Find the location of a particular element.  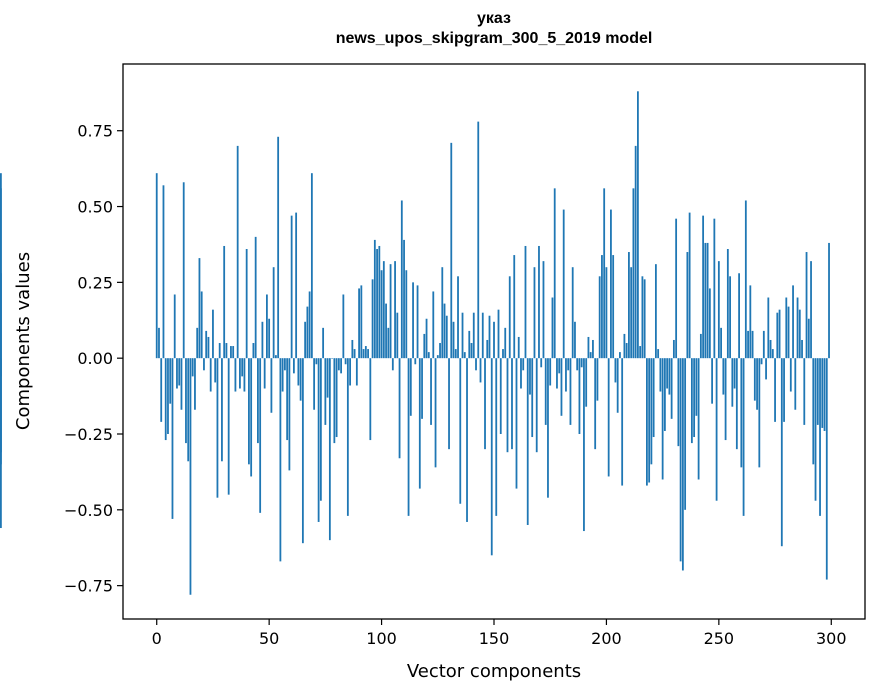

y-tick-label-2: −0.25 is located at coordinates (88, 434).